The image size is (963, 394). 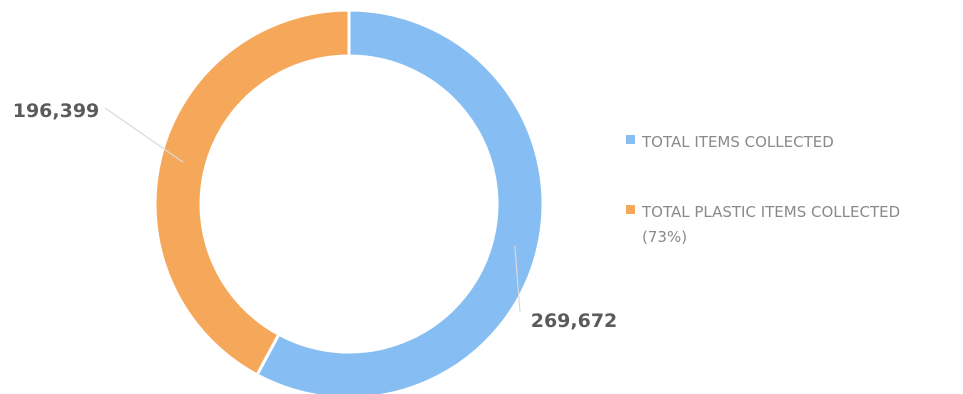 I want to click on data-label-0: 269,672, so click(x=574, y=321).